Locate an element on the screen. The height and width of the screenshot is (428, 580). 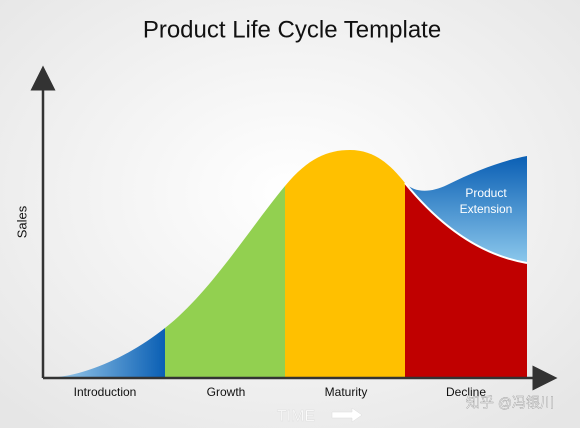
maturity-area is located at coordinates (345, 264).